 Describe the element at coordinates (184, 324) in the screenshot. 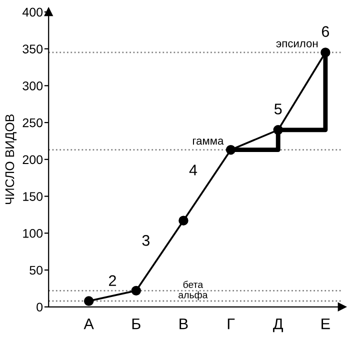

I see `x-tick-label: В` at that location.